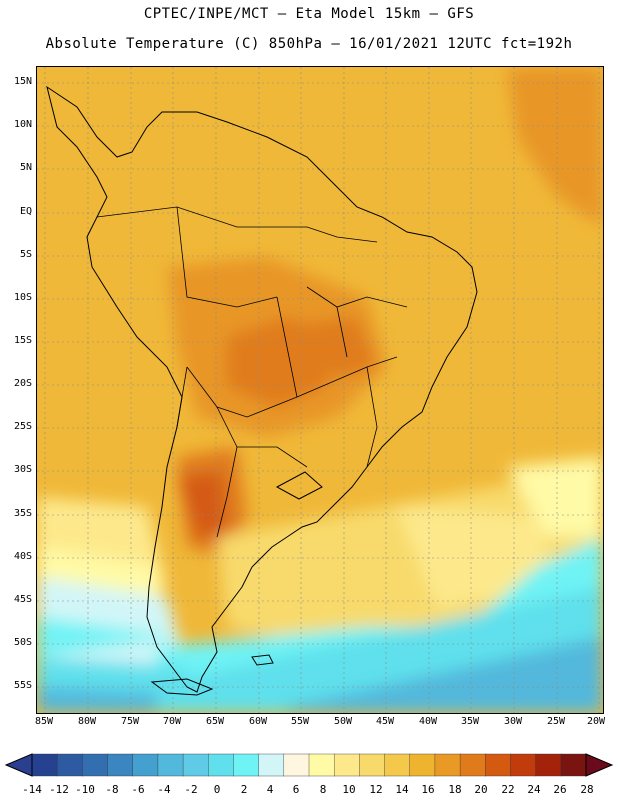  Describe the element at coordinates (22, 340) in the screenshot. I see `lat-label: 15S` at that location.